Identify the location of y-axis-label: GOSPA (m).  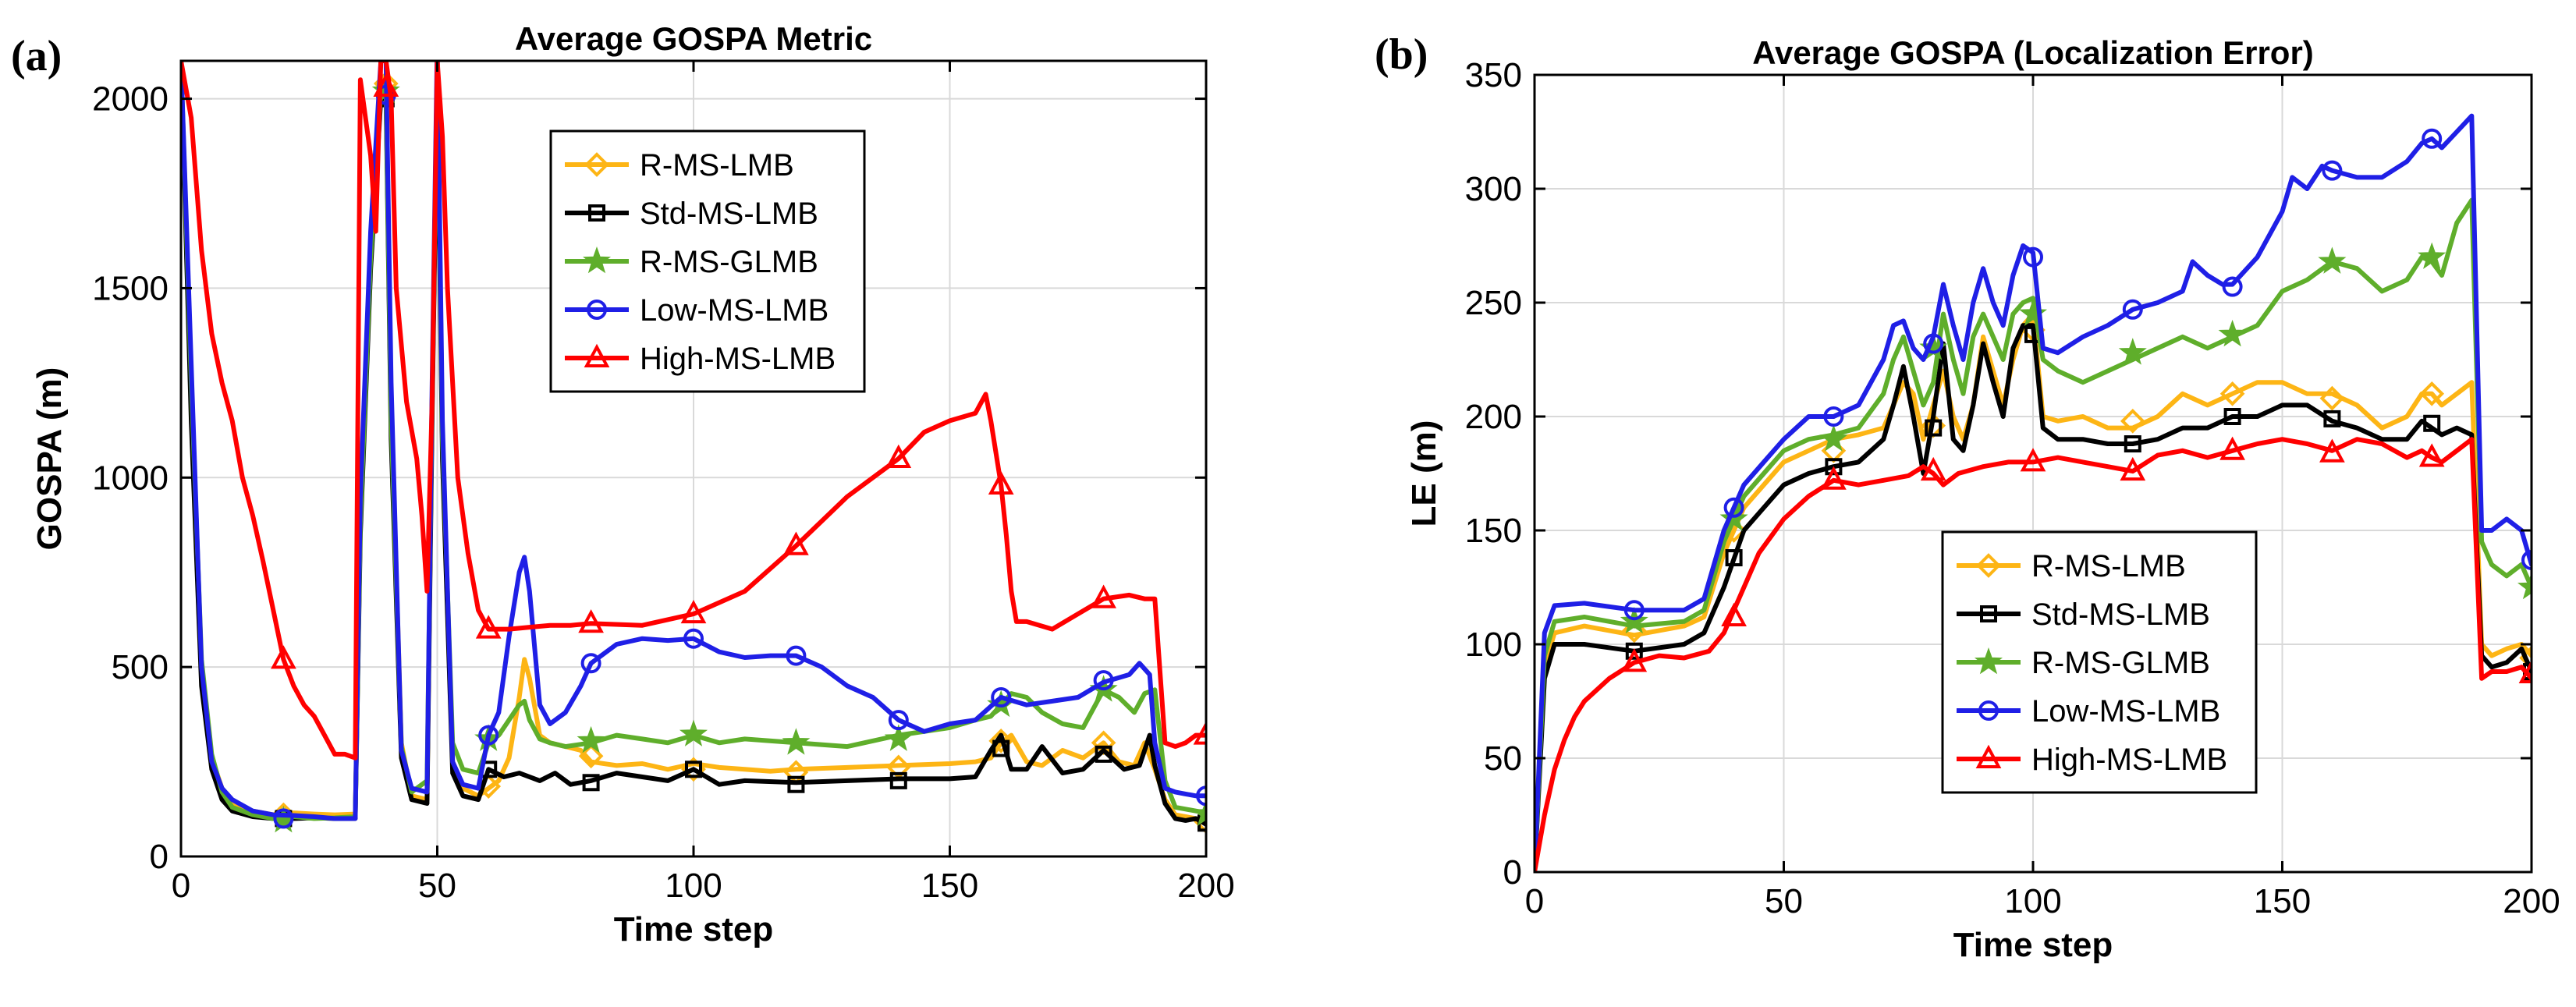
(49, 459).